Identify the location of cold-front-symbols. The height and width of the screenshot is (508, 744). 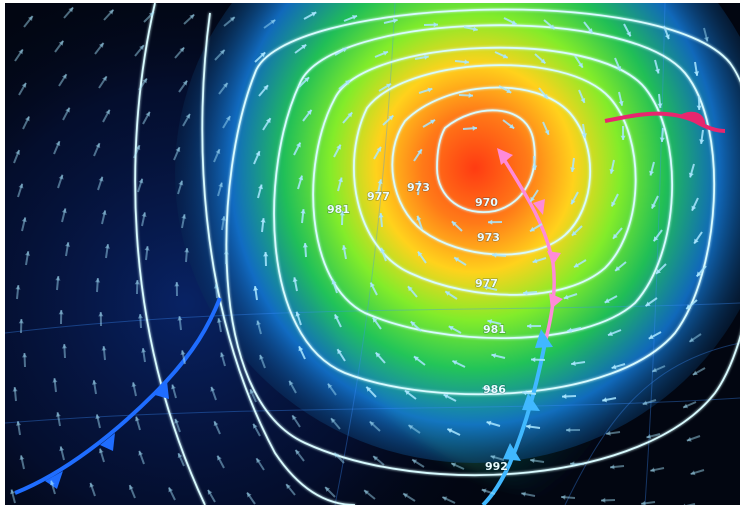
(528, 395).